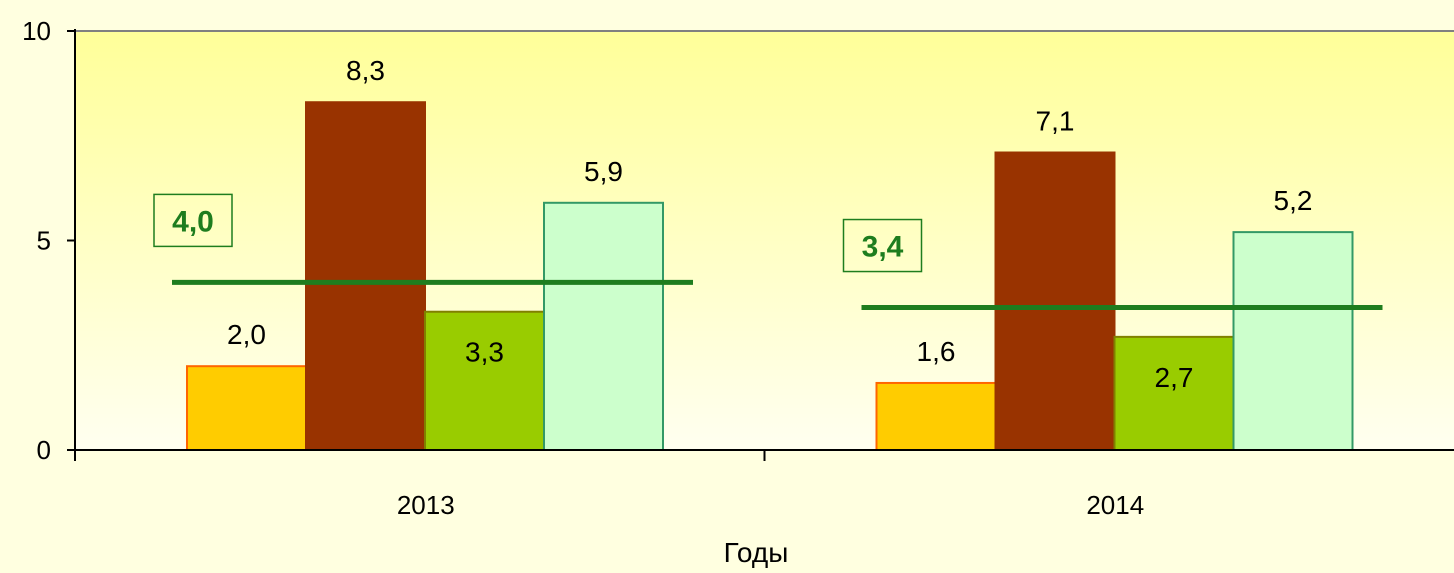  I want to click on average-label-box-2014, so click(882, 245).